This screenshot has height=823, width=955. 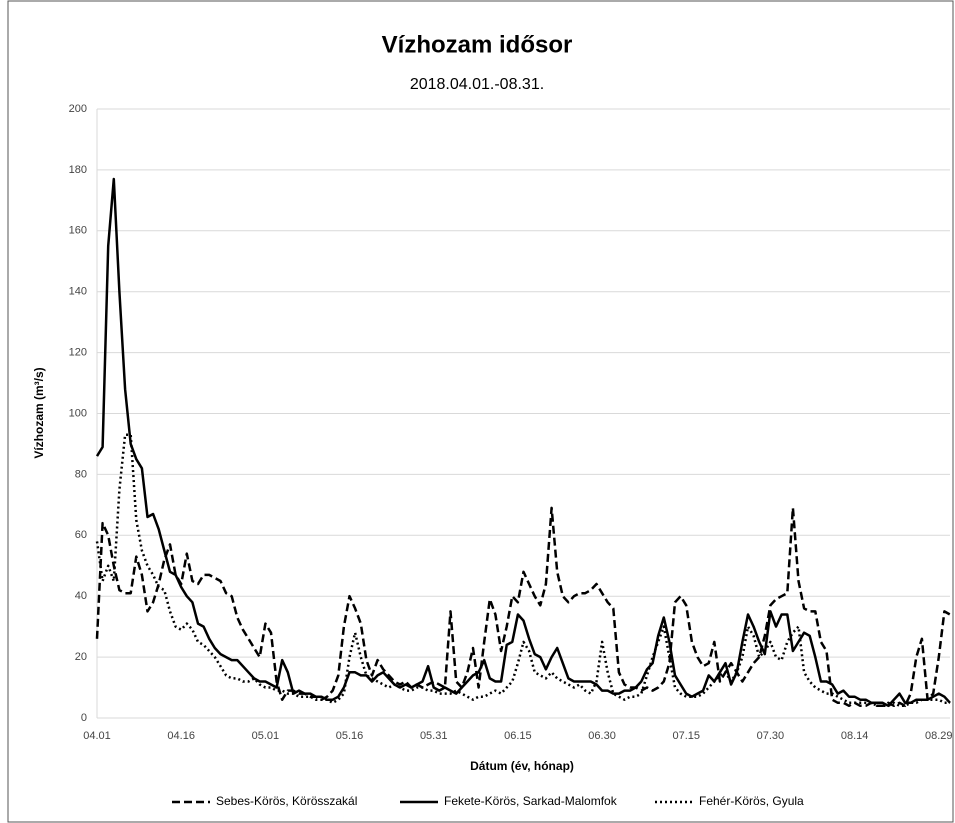 I want to click on chart-subtitle: 2018.04.01.-08.31., so click(x=477, y=84).